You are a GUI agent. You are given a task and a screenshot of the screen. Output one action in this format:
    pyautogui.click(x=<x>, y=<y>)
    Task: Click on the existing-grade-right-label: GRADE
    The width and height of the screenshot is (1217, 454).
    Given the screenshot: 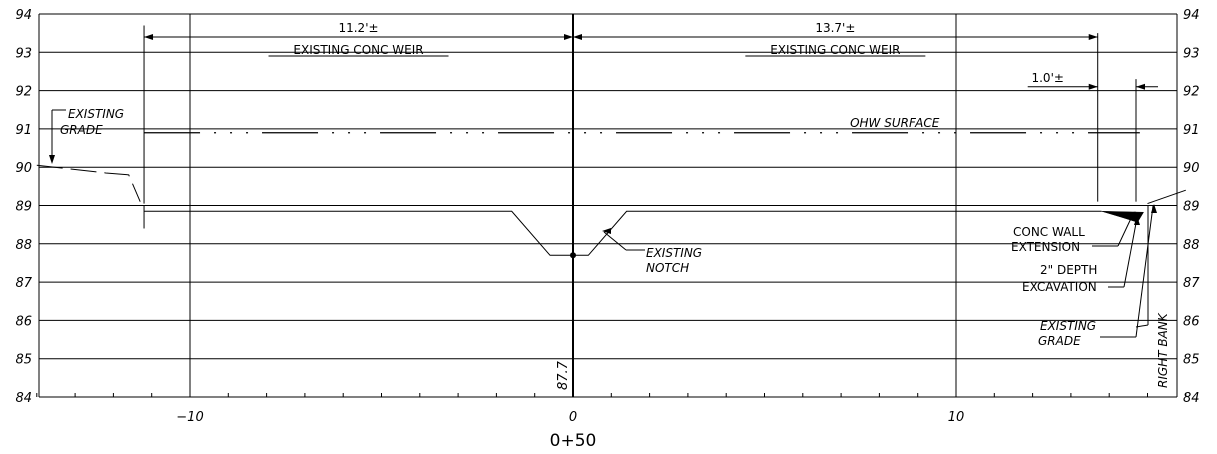 What is the action you would take?
    pyautogui.click(x=1059, y=341)
    